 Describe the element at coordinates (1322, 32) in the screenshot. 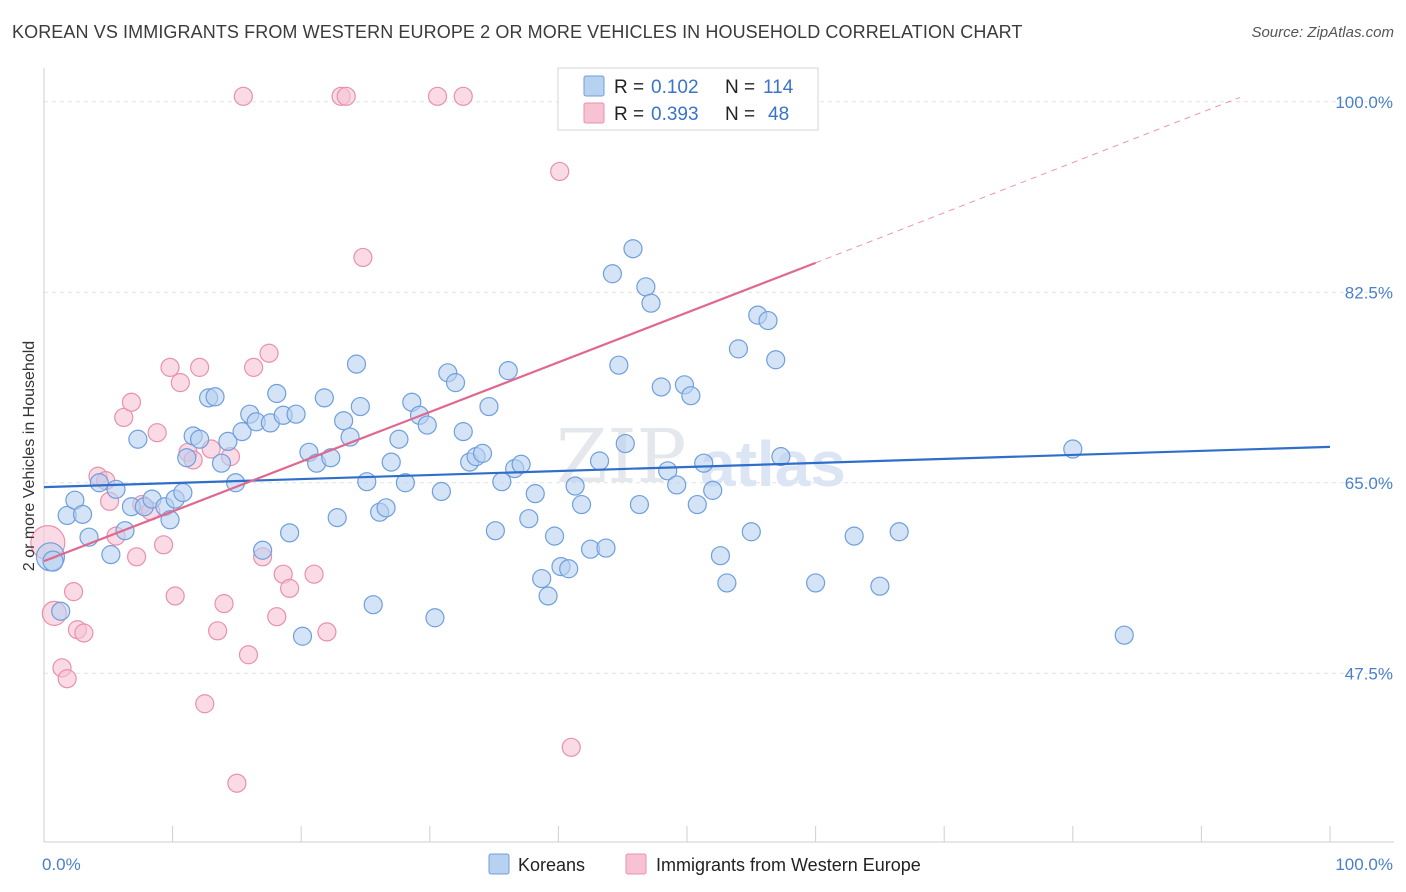

I see `source-credit: Source: ZipAtlas.com` at that location.